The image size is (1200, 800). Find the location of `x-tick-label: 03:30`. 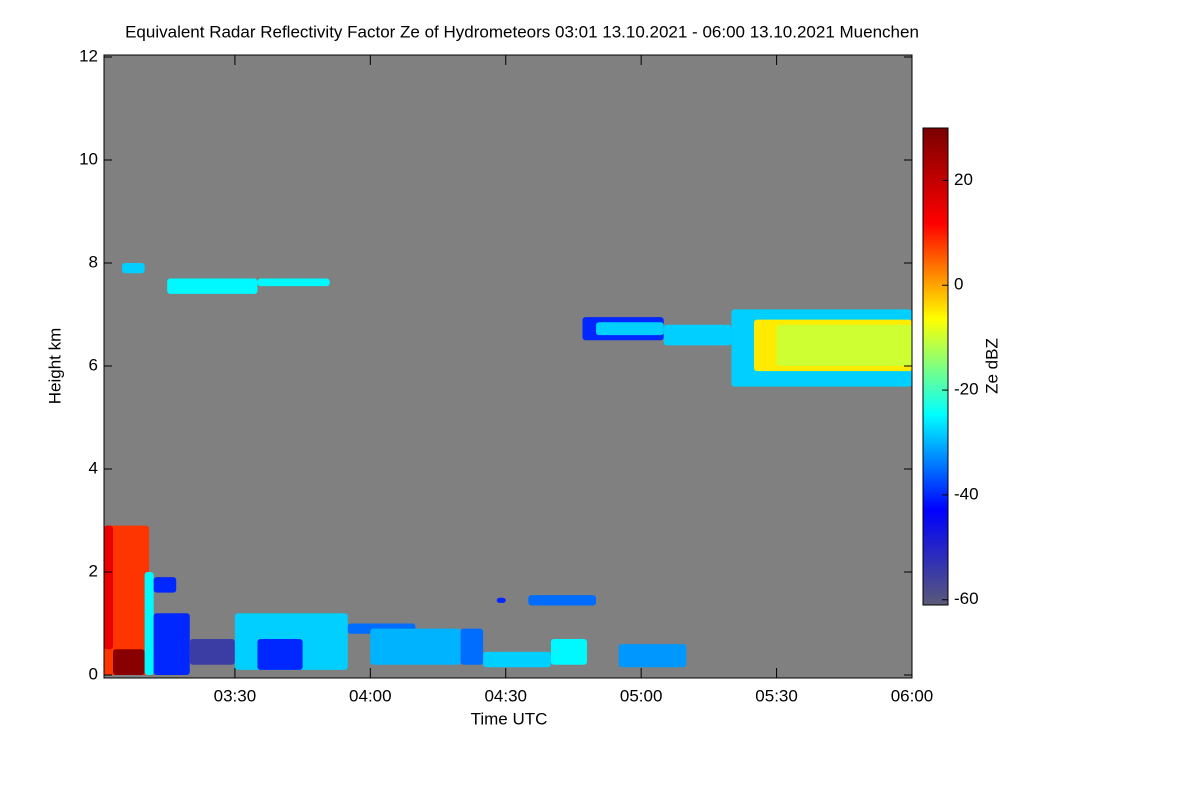

x-tick-label: 03:30 is located at coordinates (235, 695).